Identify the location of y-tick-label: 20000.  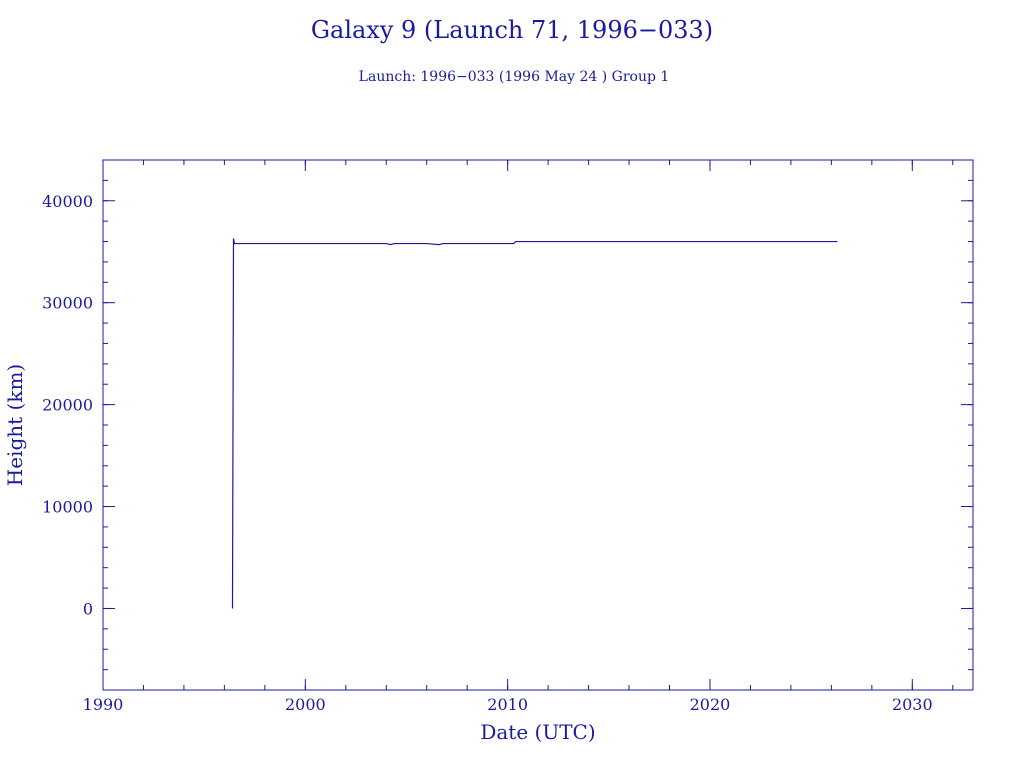
(67, 405).